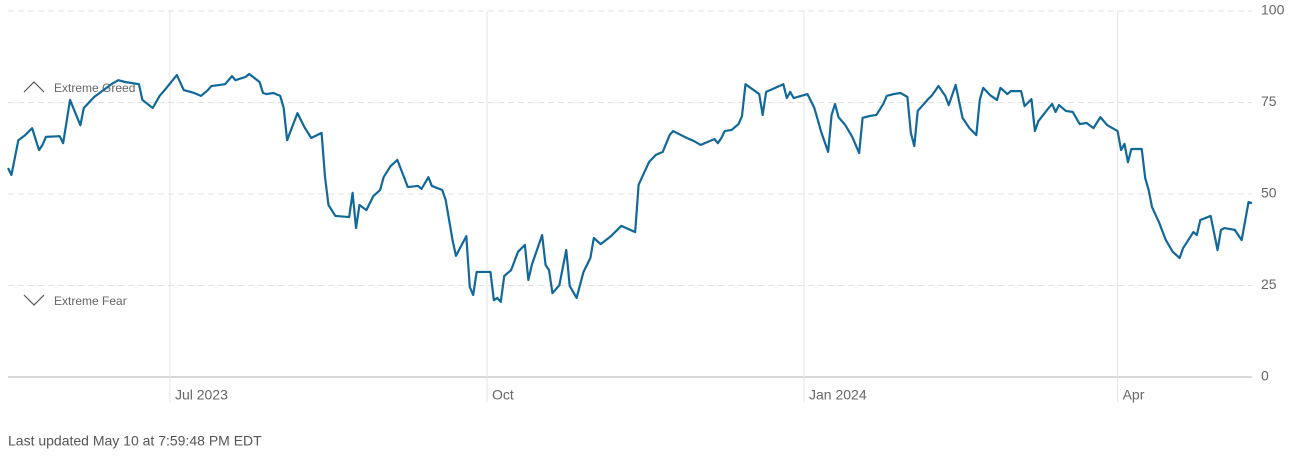 The height and width of the screenshot is (461, 1292). Describe the element at coordinates (1269, 193) in the screenshot. I see `y-tick-label: 50` at that location.